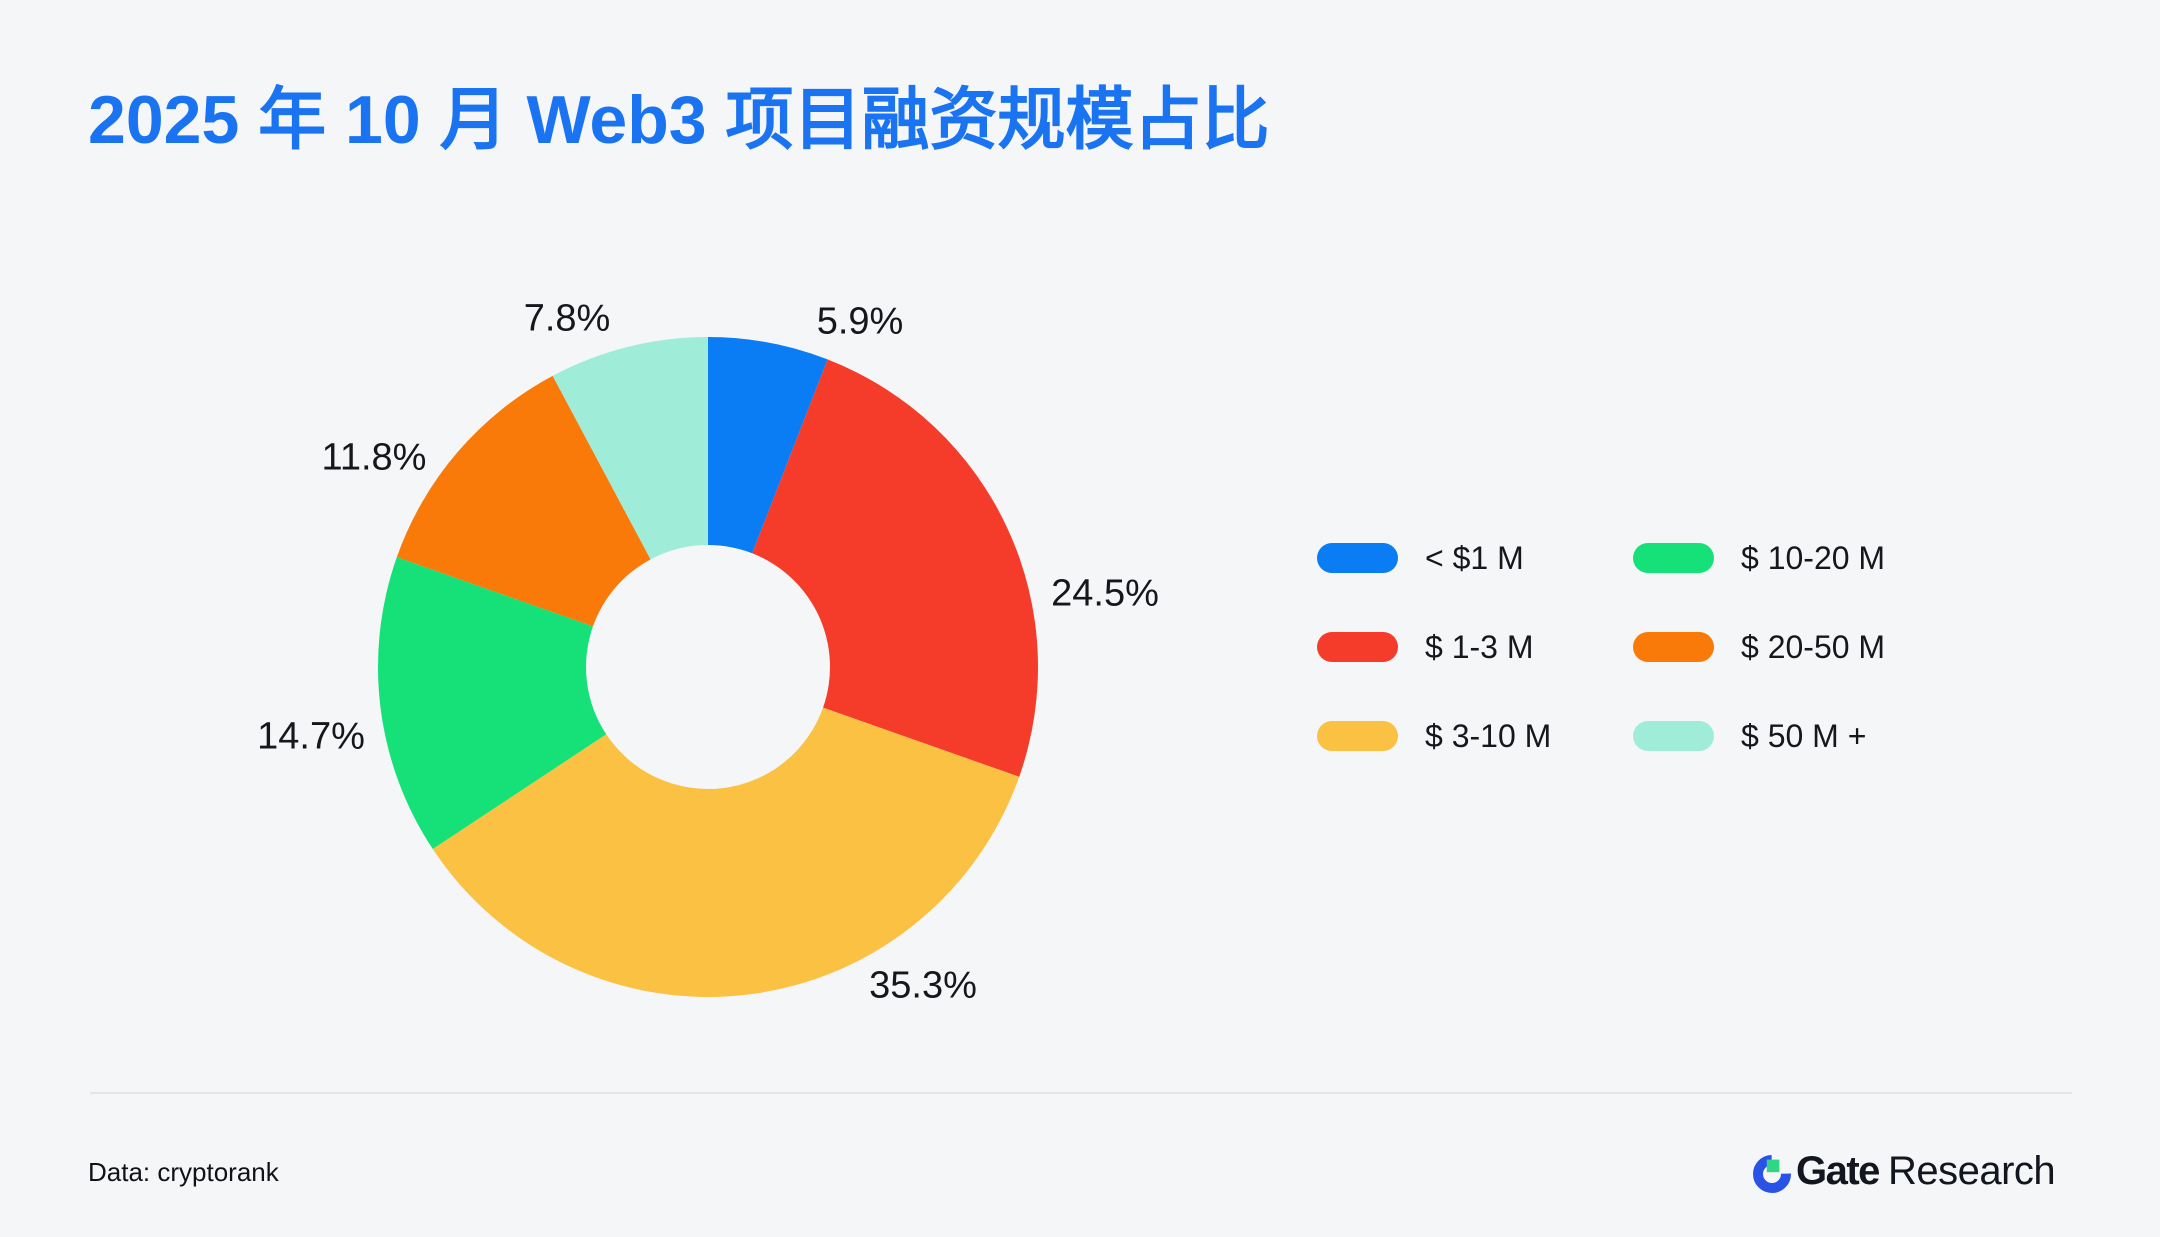 This screenshot has height=1237, width=2160. Describe the element at coordinates (1772, 1174) in the screenshot. I see `gate-logo-icon` at that location.